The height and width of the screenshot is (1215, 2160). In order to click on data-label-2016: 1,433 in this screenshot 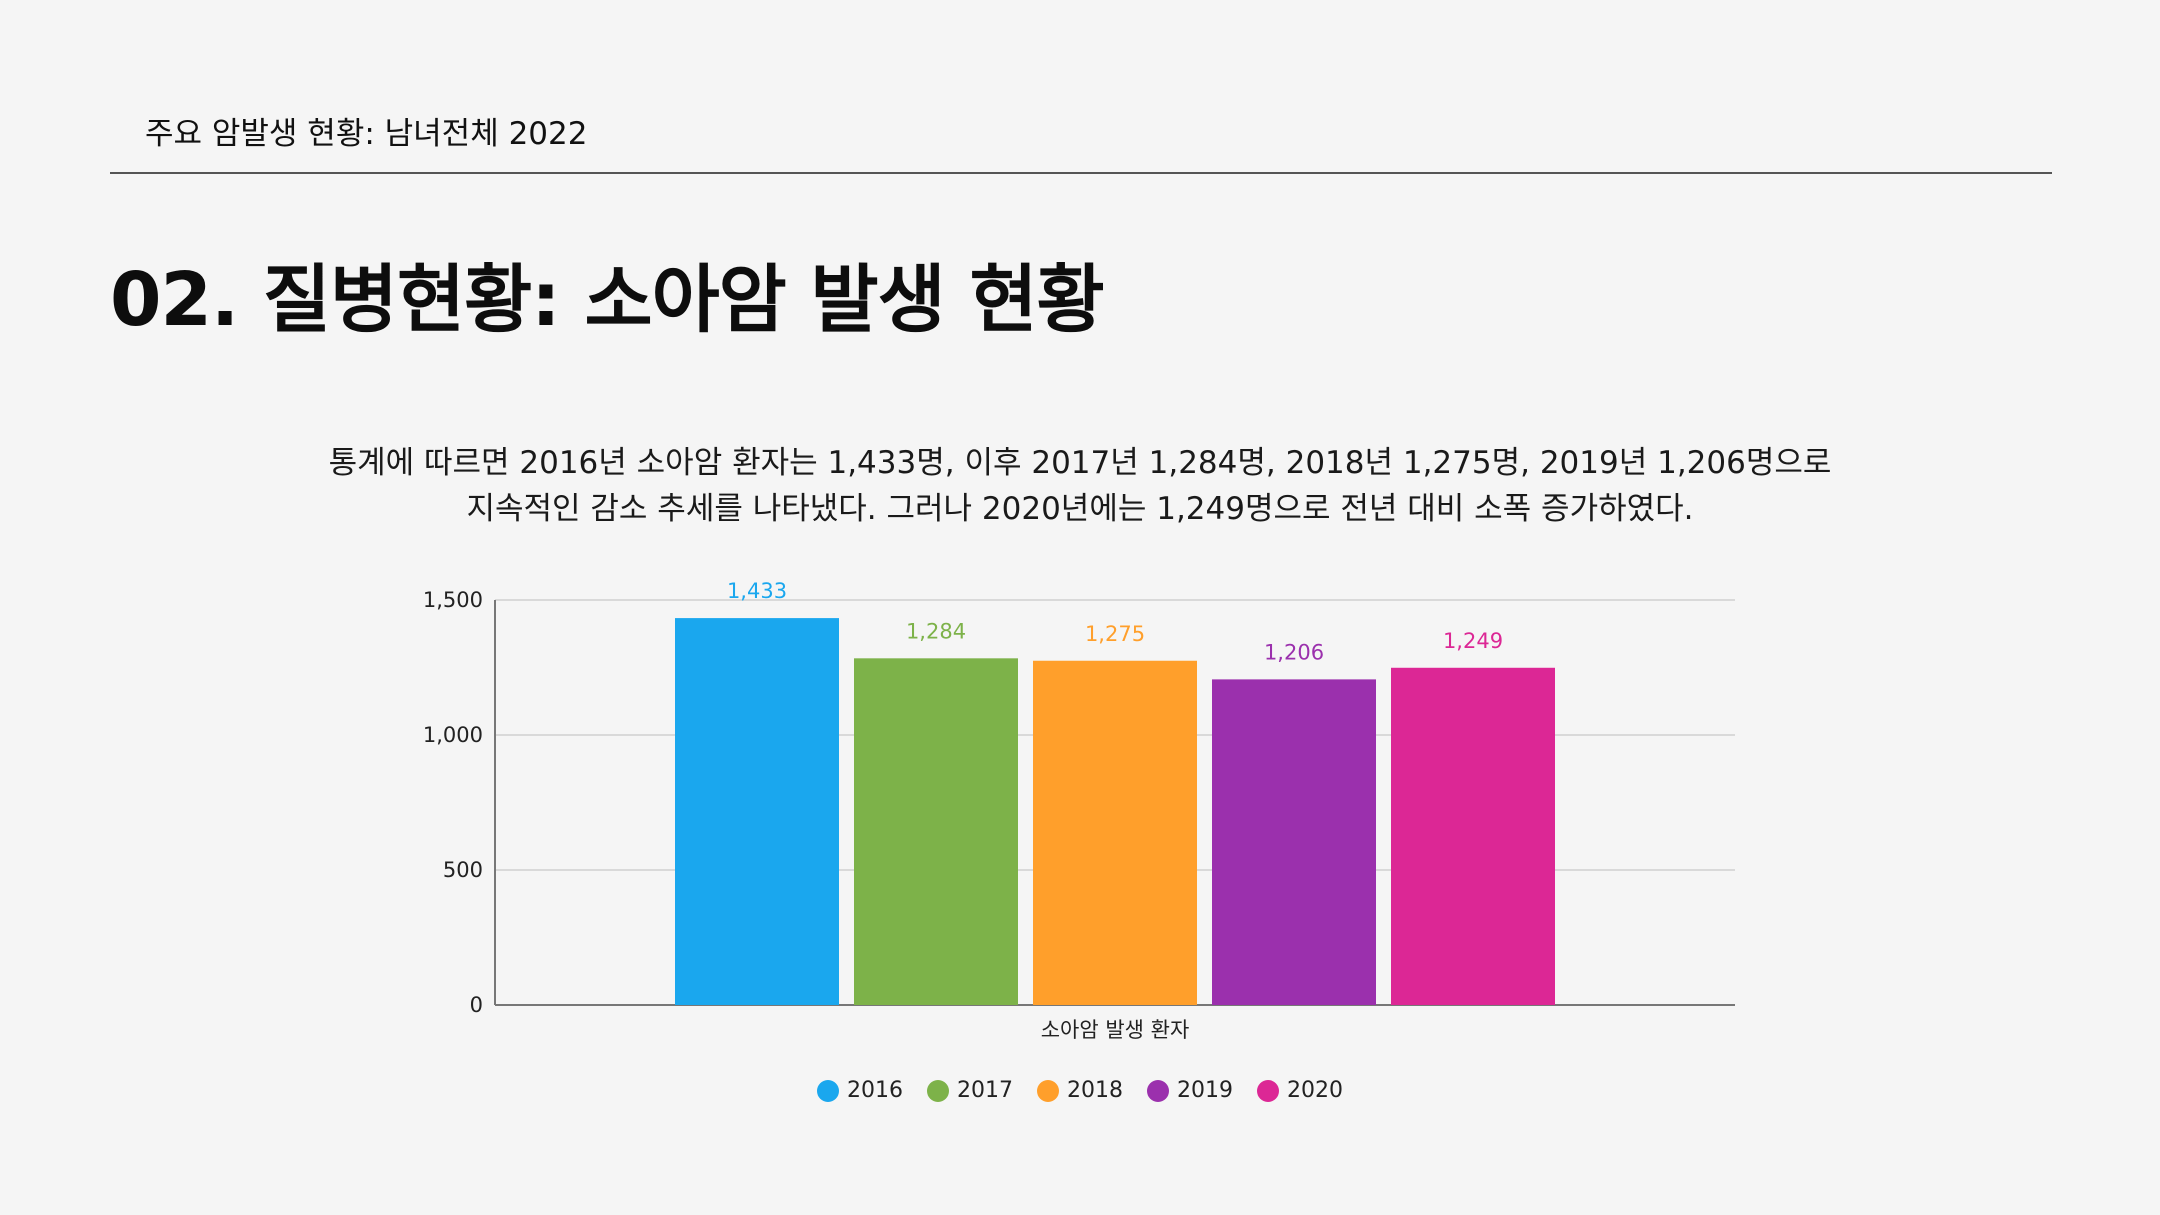, I will do `click(757, 591)`.